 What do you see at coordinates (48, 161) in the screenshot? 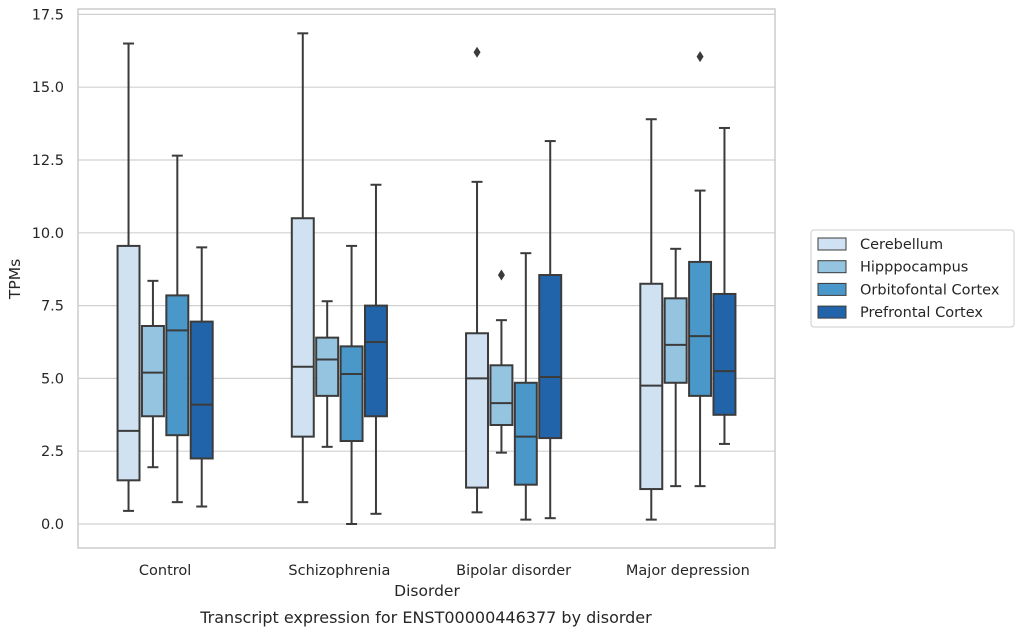
I see `y-tick-label: 12.5` at bounding box center [48, 161].